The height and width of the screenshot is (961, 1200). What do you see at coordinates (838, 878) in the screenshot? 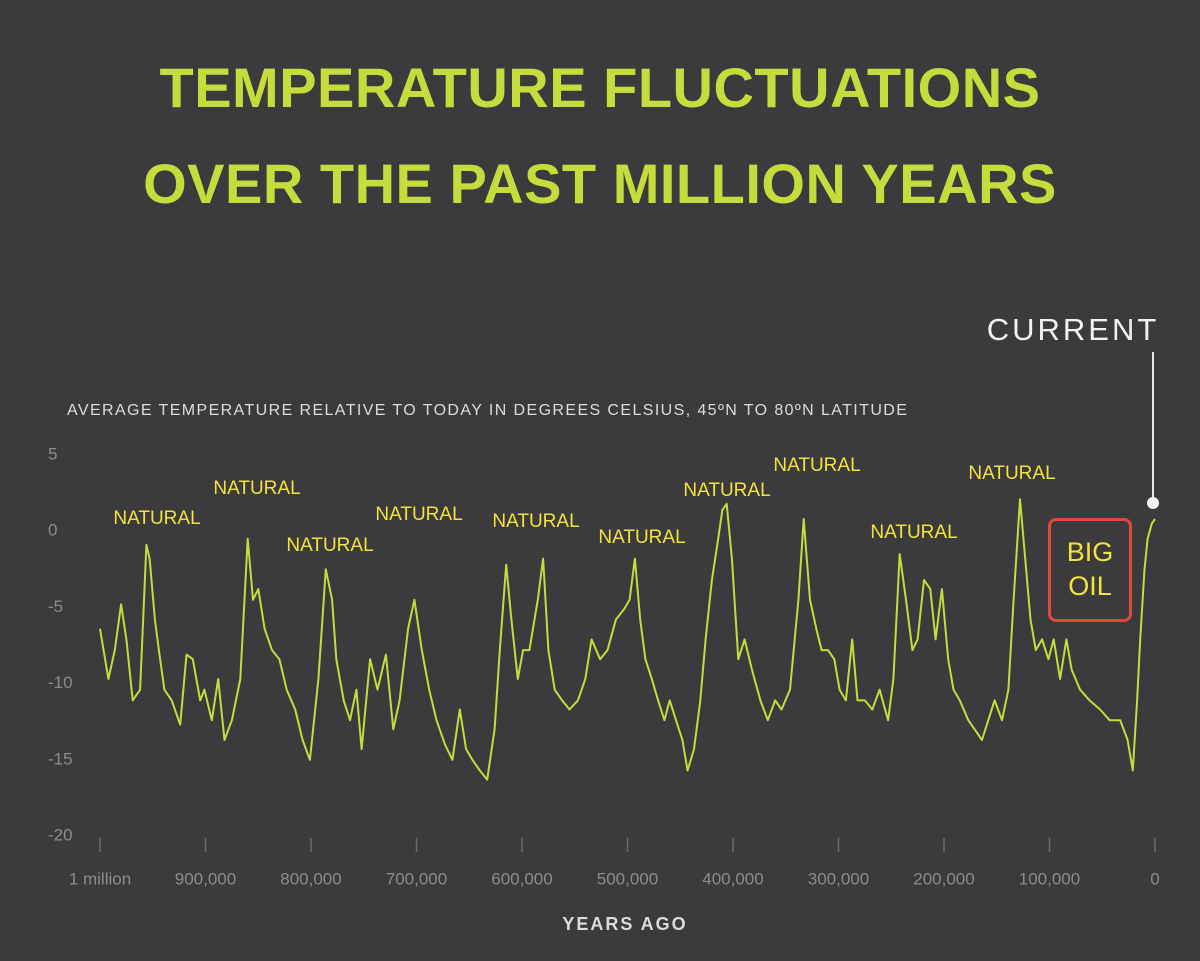
I see `x-tick-label: 300,000` at bounding box center [838, 878].